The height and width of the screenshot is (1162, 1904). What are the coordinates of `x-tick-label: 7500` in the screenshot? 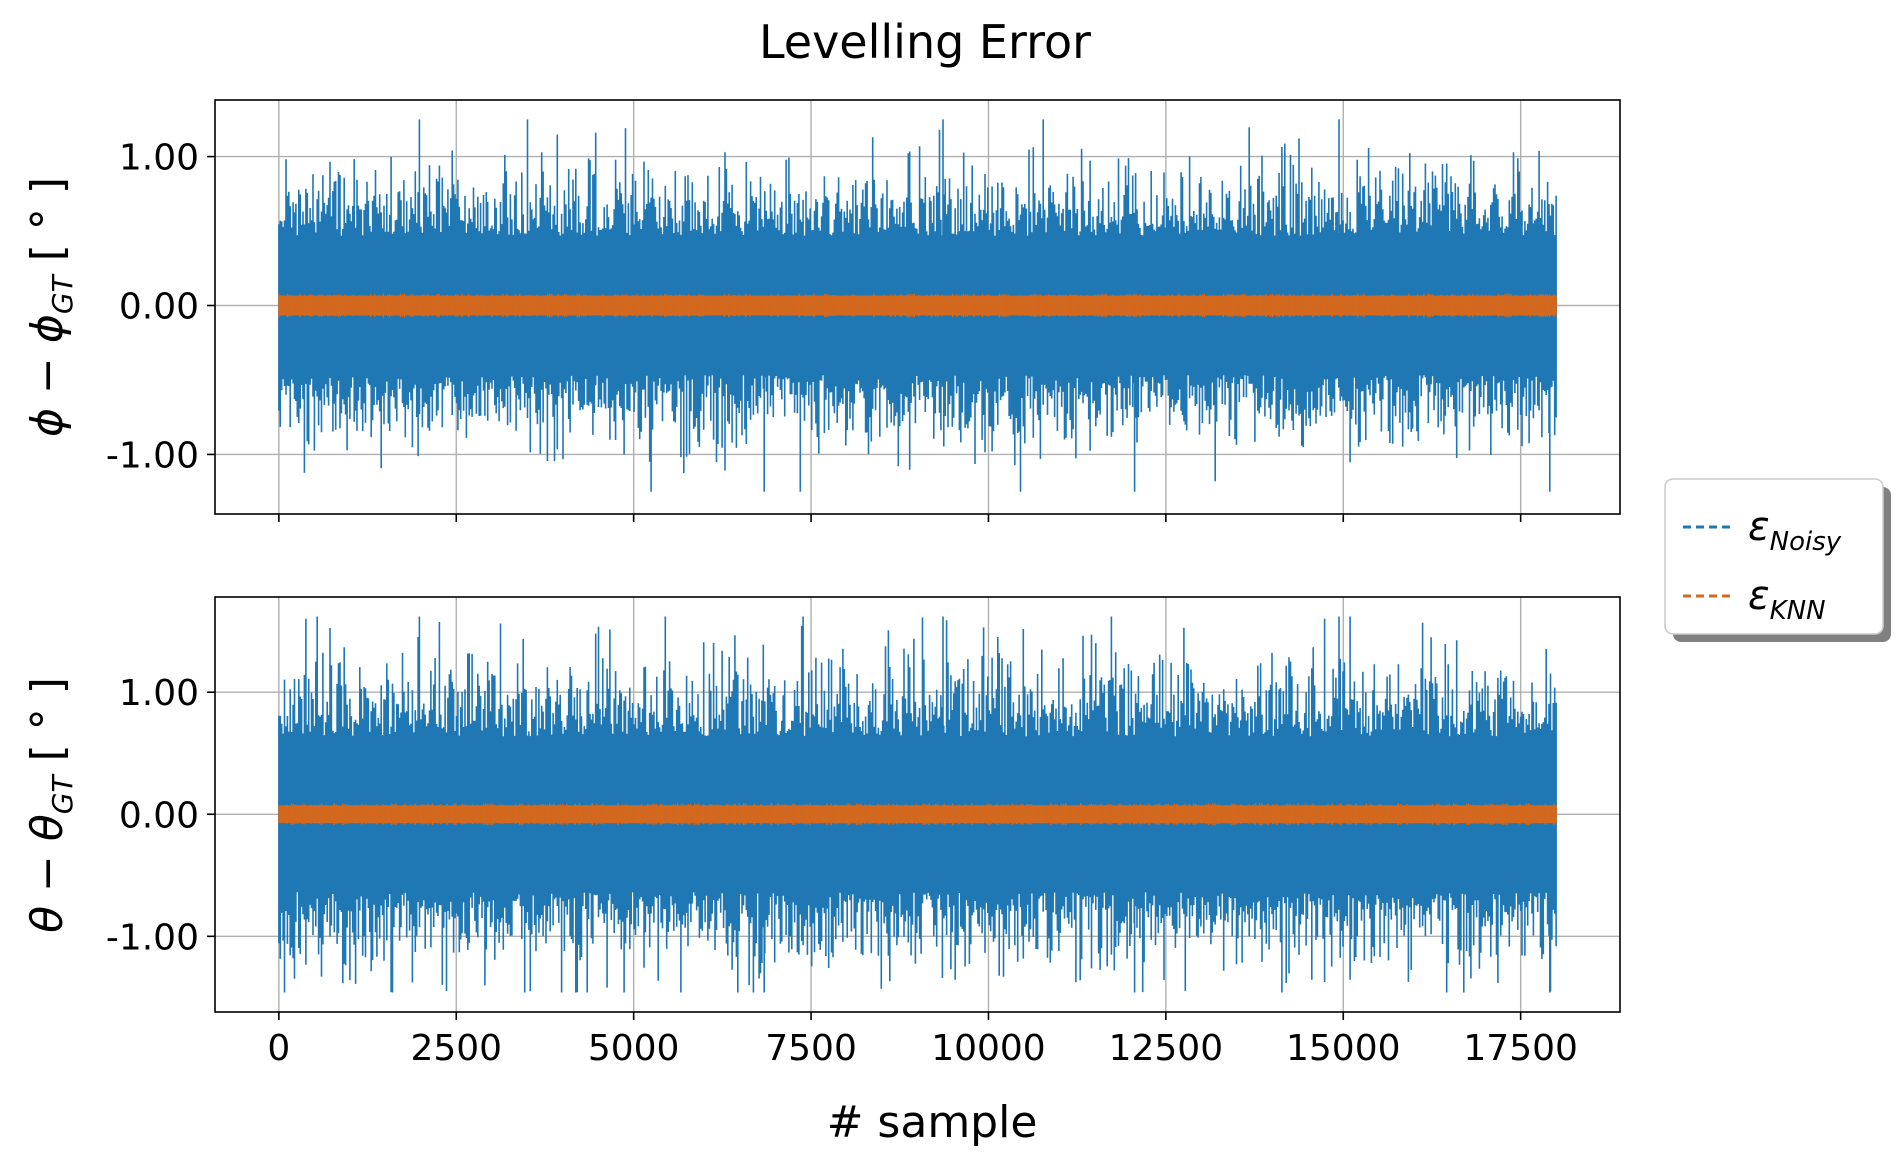 It's located at (811, 1048).